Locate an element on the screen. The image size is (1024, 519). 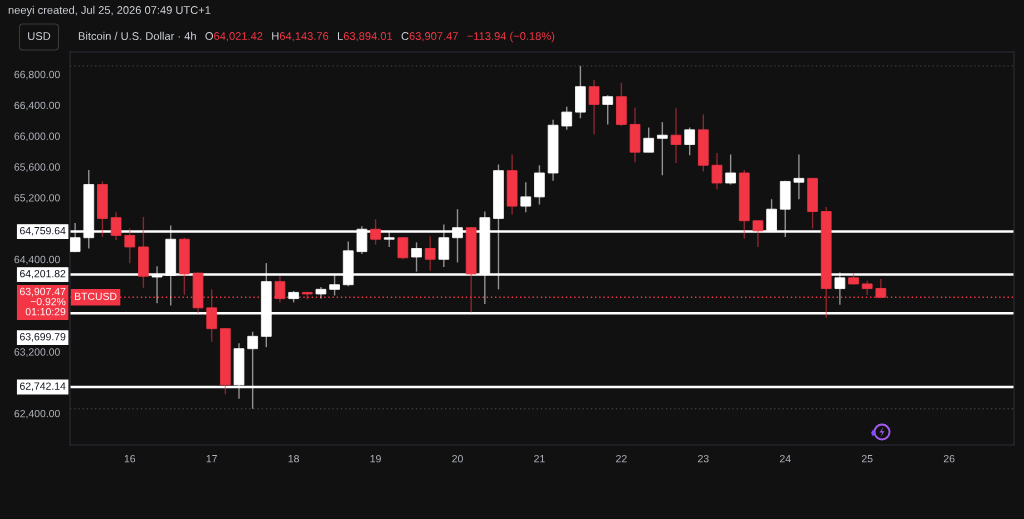
y-tick-label: 62,400.00 is located at coordinates (37, 414).